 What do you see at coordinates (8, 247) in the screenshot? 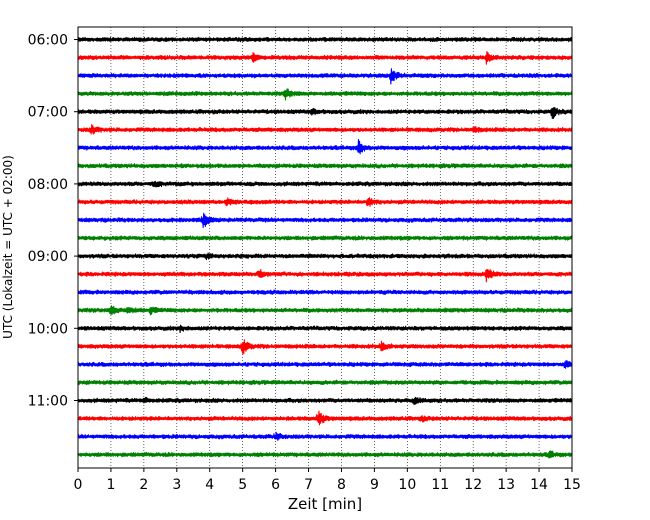
I see `y-axis-title: UTC (Lokalzeit = UTC + 02:00)` at bounding box center [8, 247].